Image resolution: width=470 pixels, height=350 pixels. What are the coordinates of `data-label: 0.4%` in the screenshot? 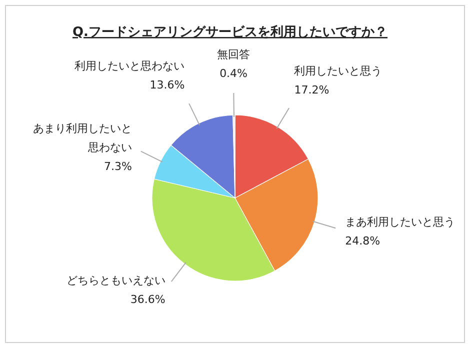 It's located at (234, 73).